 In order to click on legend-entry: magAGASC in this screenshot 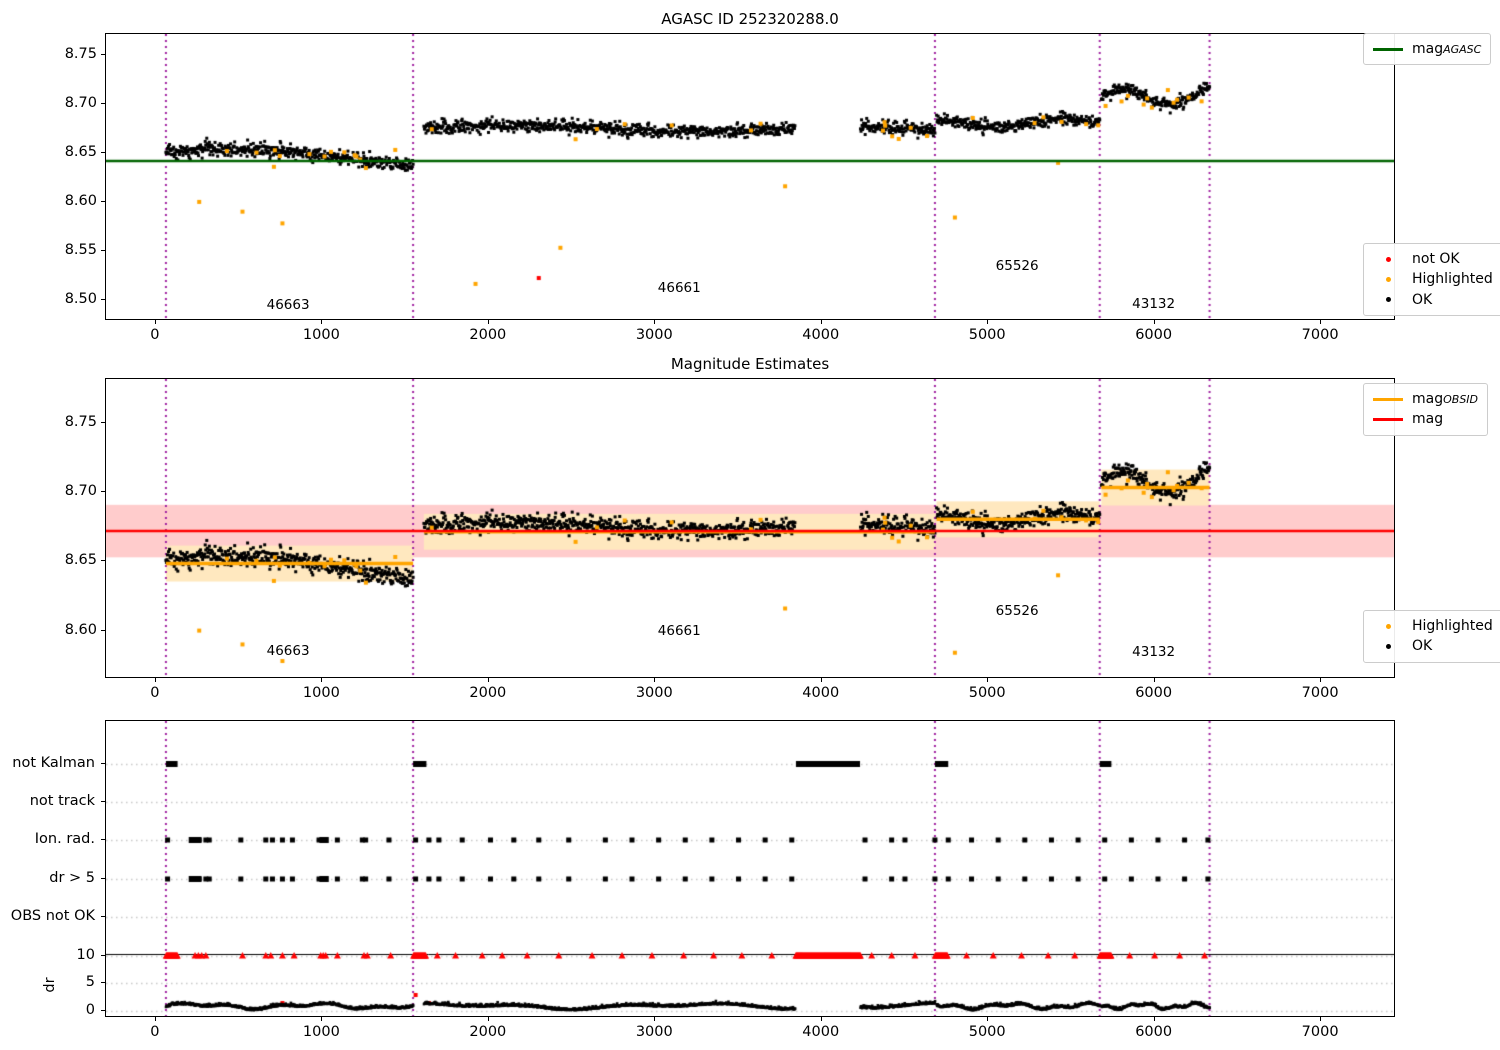, I will do `click(1427, 49)`.